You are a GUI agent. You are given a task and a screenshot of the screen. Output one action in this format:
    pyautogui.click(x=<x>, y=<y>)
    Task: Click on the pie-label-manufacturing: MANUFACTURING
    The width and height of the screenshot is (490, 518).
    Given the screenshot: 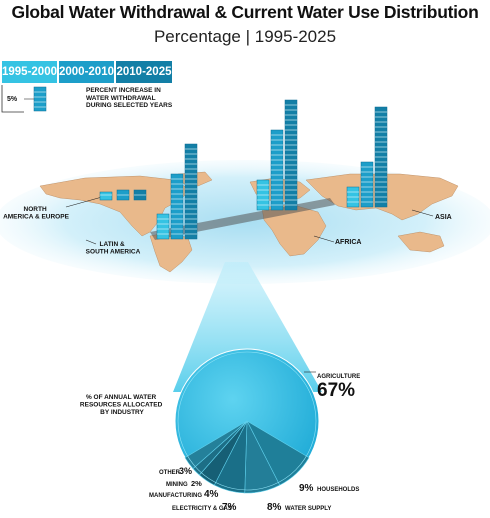 What is the action you would take?
    pyautogui.click(x=175, y=496)
    